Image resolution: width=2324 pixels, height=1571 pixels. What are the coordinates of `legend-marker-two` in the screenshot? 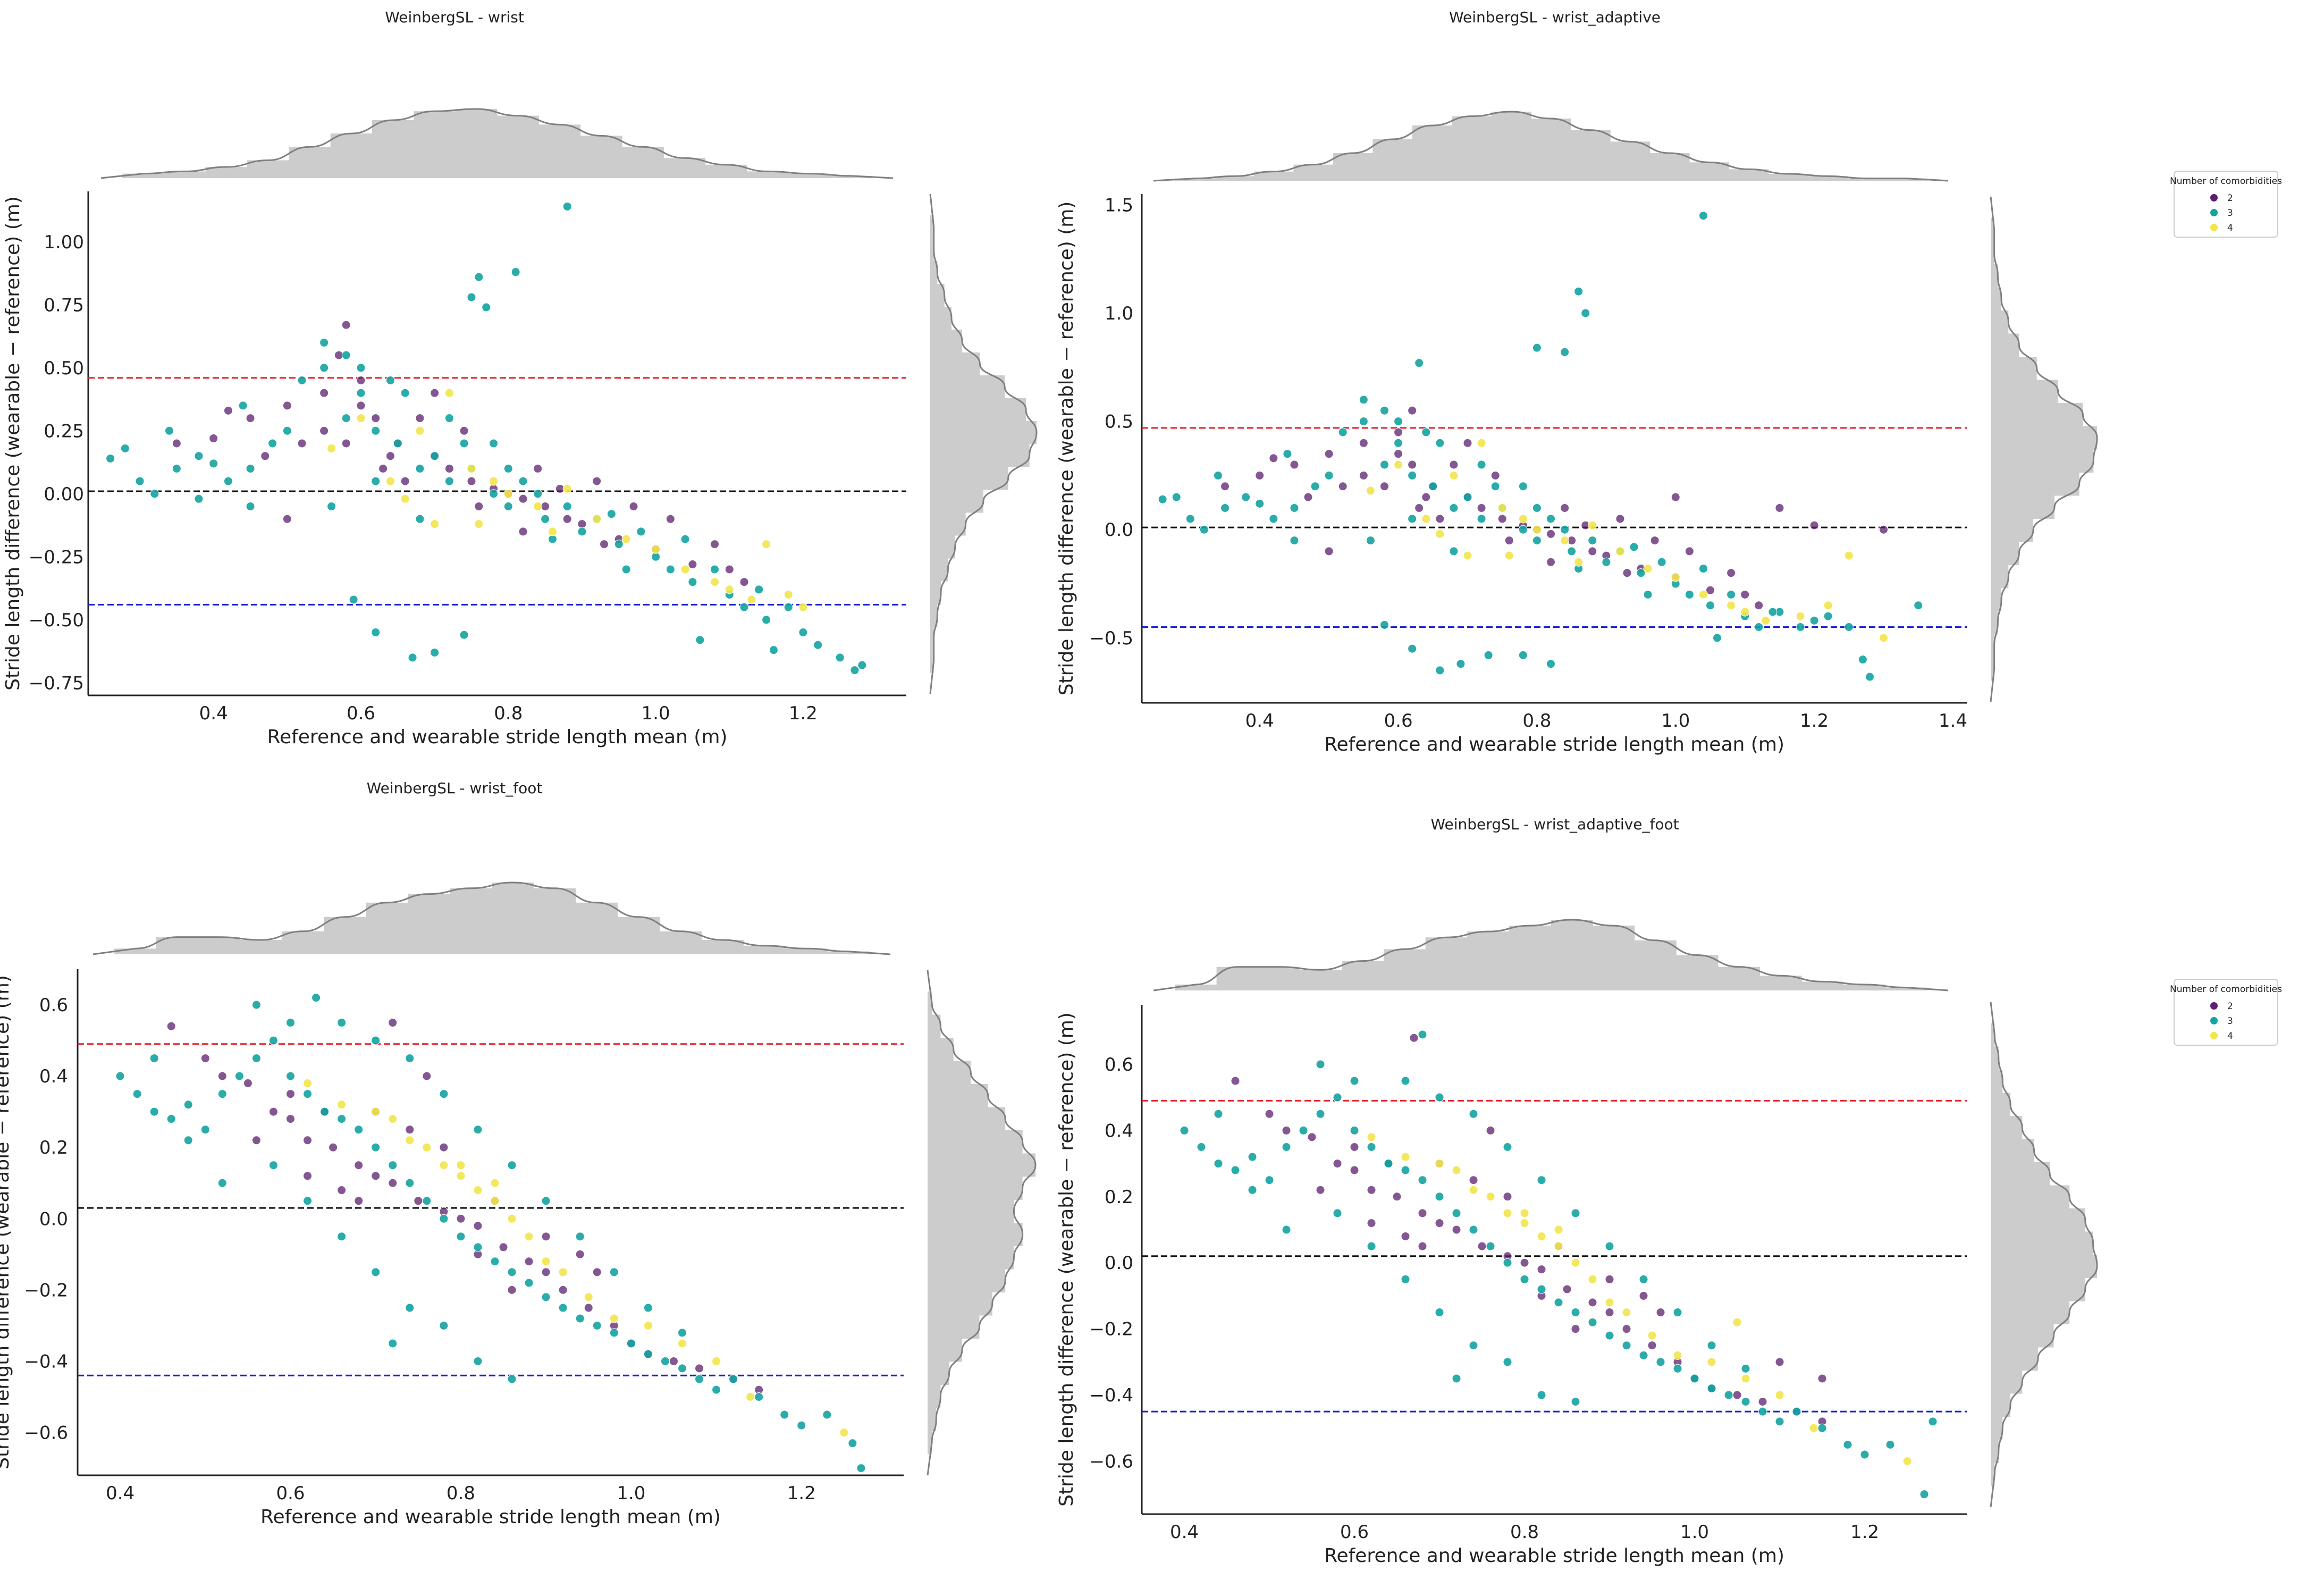 It's located at (2214, 197).